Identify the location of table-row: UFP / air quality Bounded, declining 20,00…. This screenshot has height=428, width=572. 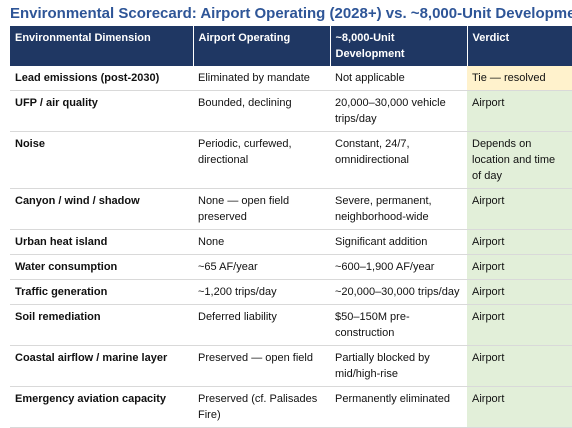
(291, 111).